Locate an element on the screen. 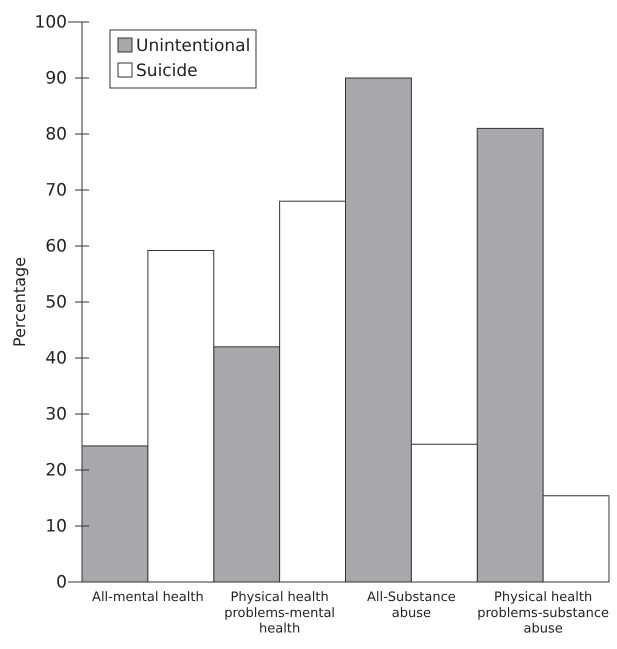  y-tick-label: 90 is located at coordinates (56, 78).